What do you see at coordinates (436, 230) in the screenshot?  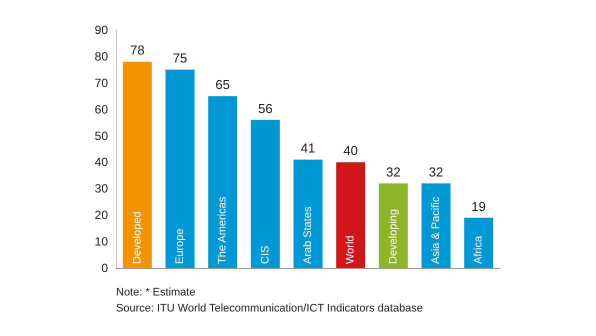 I see `x-tick-label: Asia & Pacific` at bounding box center [436, 230].